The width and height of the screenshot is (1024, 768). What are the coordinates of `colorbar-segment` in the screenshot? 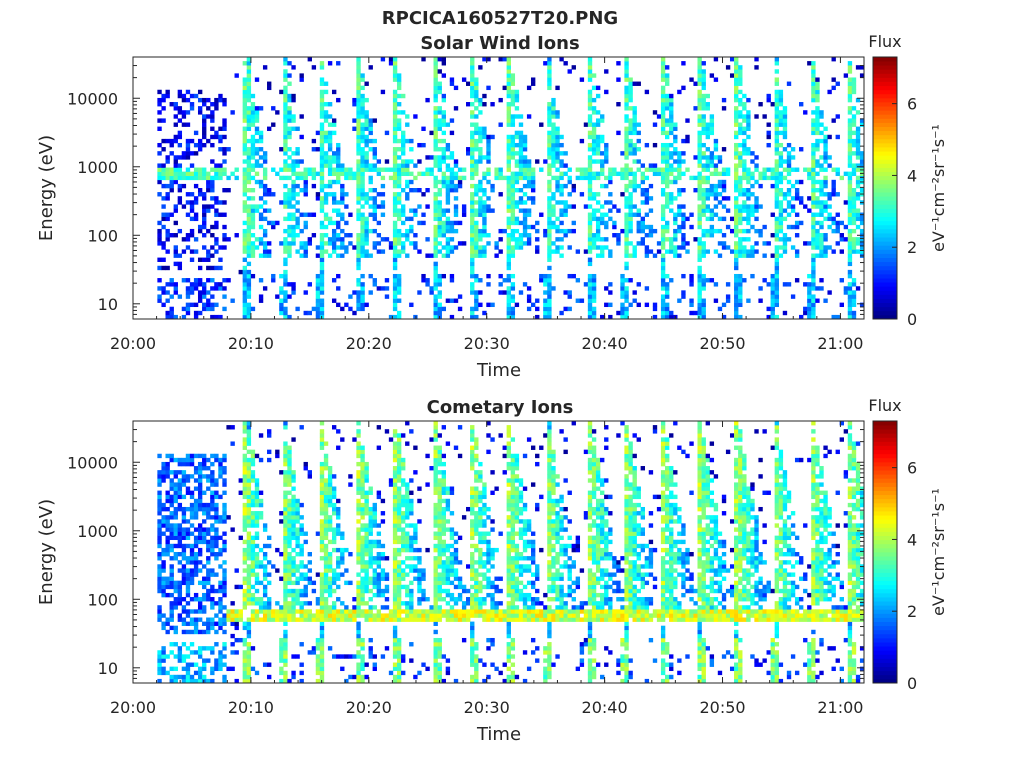 It's located at (885, 280).